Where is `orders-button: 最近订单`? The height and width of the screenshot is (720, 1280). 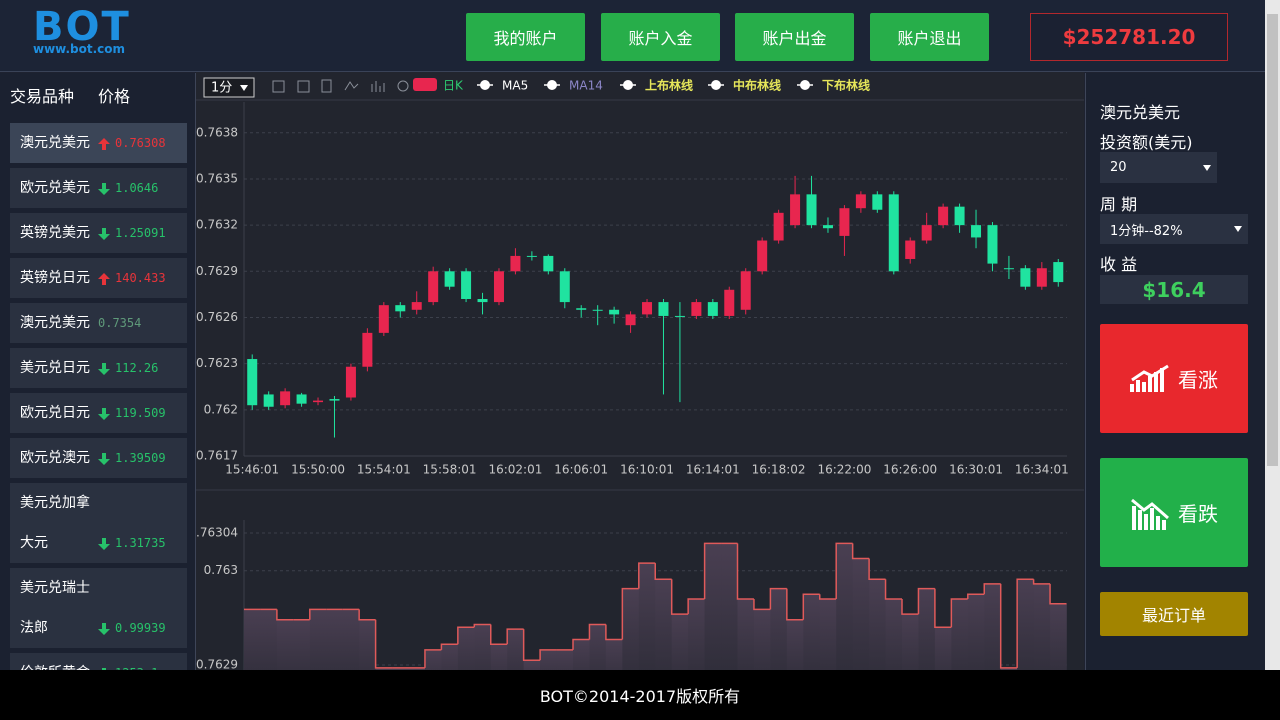
orders-button: 最近订单 is located at coordinates (1174, 614).